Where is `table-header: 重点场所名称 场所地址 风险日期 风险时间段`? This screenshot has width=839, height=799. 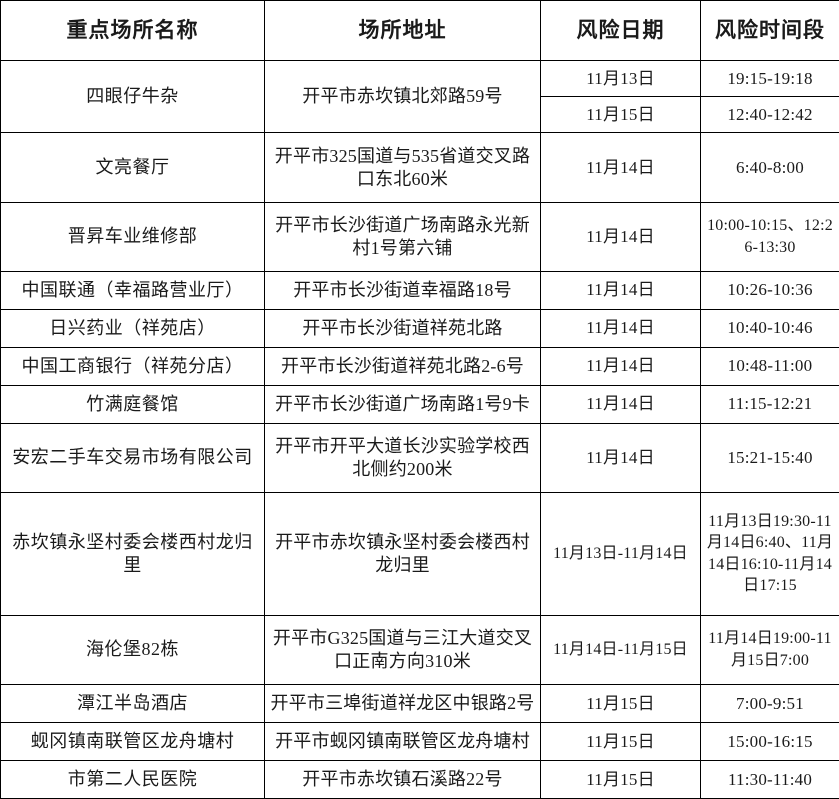 table-header: 重点场所名称 场所地址 风险日期 风险时间段 is located at coordinates (419, 30).